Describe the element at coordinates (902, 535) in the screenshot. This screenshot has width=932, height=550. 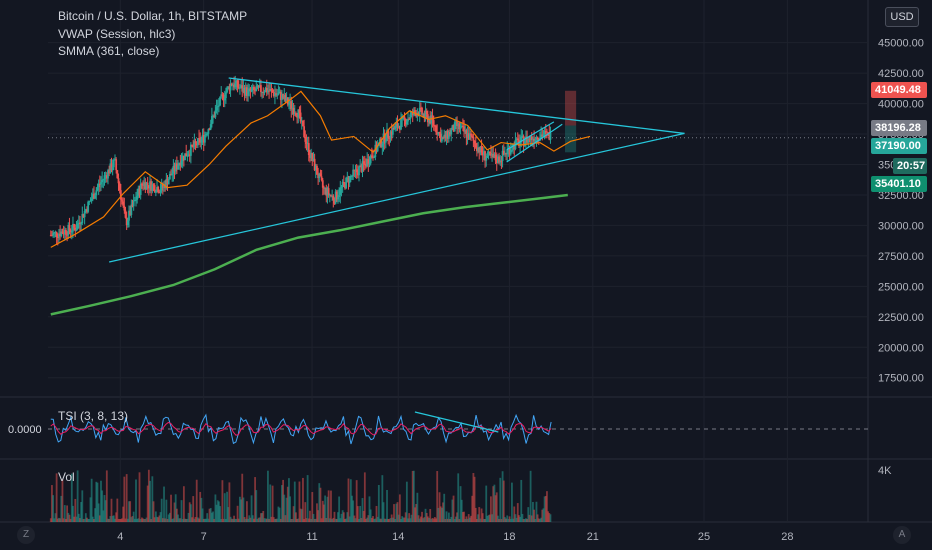
I see `auto-scale-icon: A` at that location.